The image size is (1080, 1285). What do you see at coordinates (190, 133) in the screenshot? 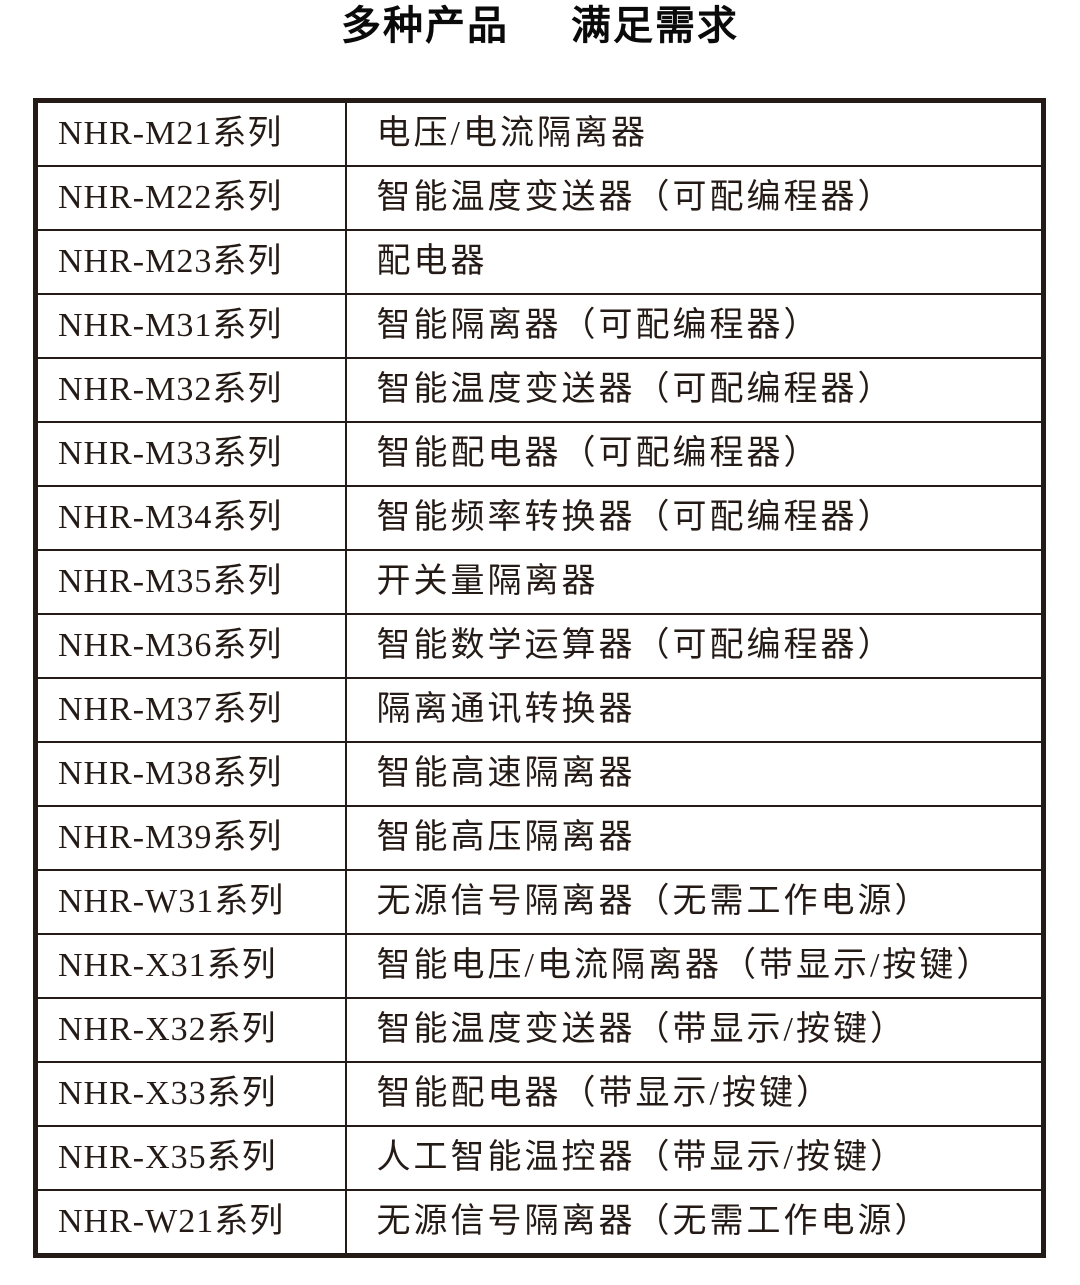
I see `series-cell: NHR-M21系列` at bounding box center [190, 133].